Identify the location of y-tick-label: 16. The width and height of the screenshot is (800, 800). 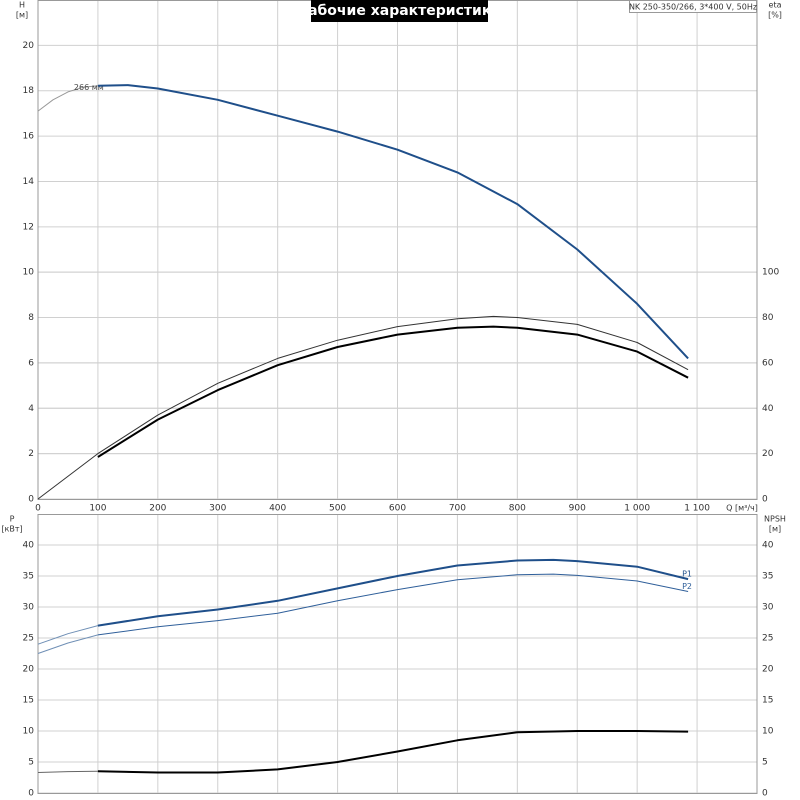
(29, 137).